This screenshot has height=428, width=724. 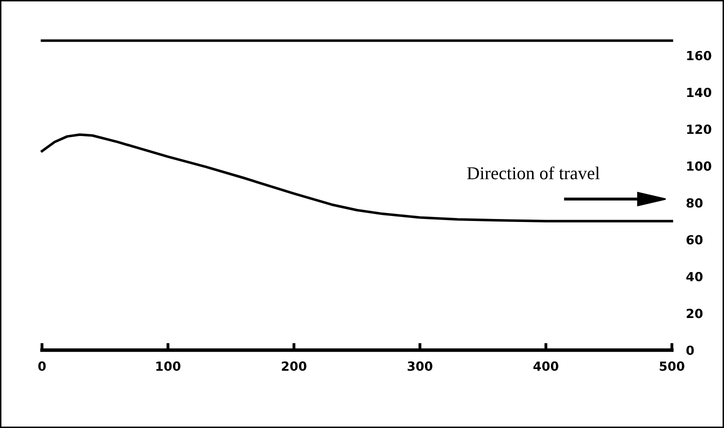 I want to click on x-tick-label: 0, so click(x=42, y=366).